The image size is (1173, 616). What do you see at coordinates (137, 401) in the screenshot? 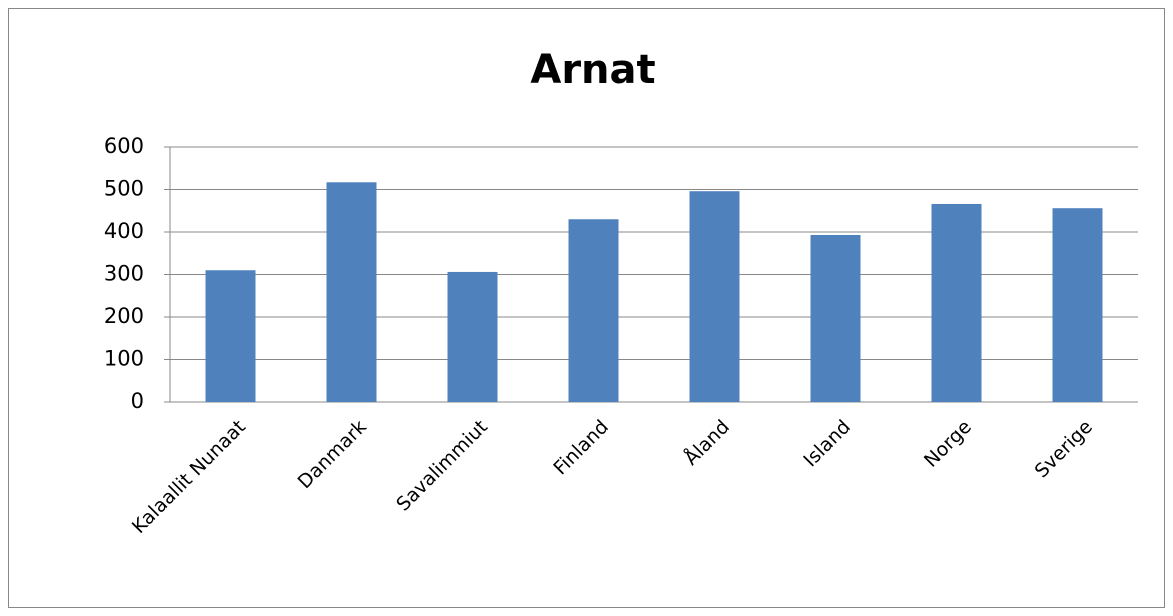
I see `y-tick-label: 0` at bounding box center [137, 401].